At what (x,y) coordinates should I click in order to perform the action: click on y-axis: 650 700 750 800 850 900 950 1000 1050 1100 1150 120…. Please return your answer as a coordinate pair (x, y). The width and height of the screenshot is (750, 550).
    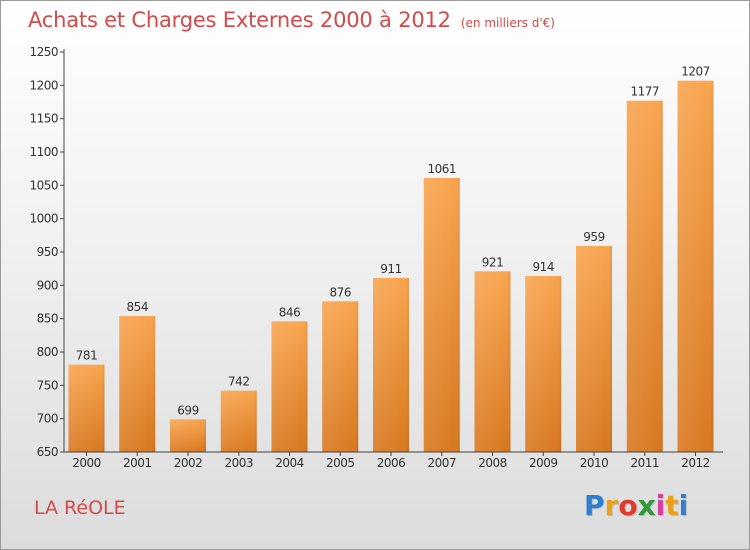
    Looking at the image, I should click on (47, 252).